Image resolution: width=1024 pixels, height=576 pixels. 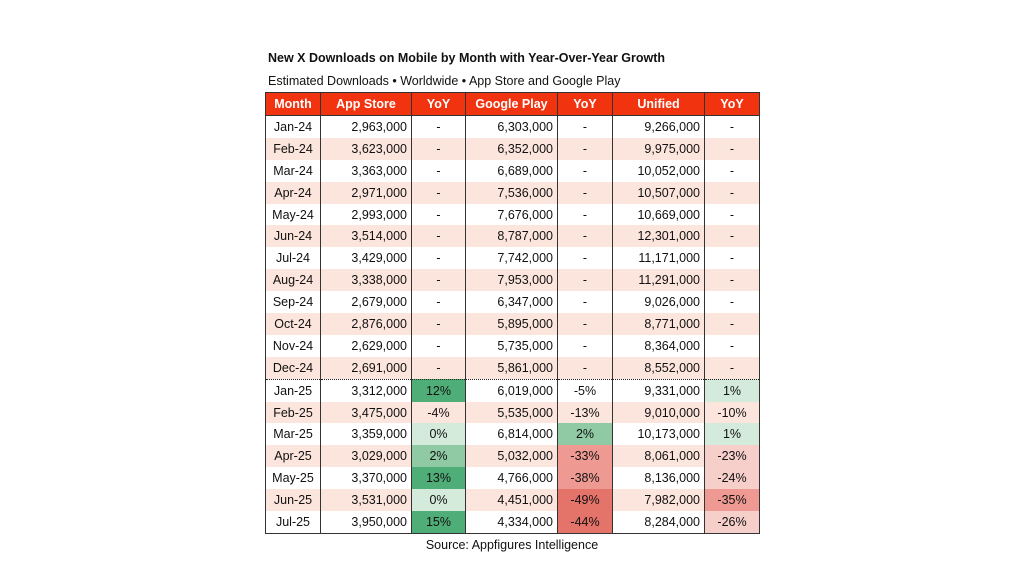 What do you see at coordinates (366, 258) in the screenshot?
I see `cell-app-store: 3,429,000` at bounding box center [366, 258].